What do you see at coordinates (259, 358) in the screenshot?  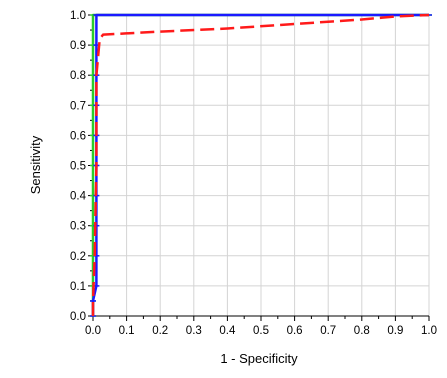 I see `x-axis-title: 1 - Specificity` at bounding box center [259, 358].